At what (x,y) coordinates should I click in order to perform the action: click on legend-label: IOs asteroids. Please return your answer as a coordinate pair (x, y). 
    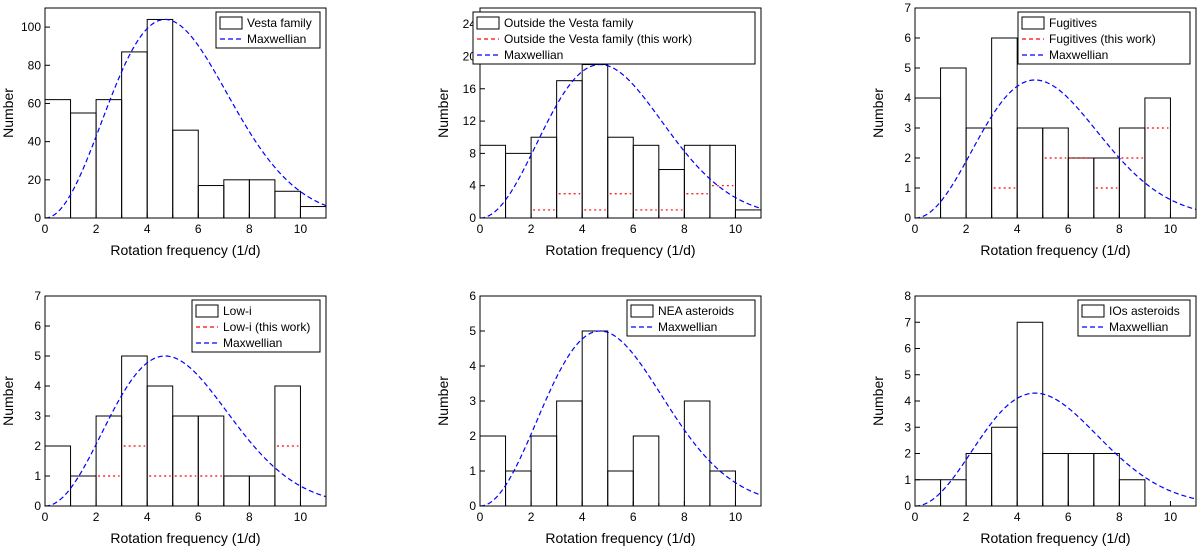
    Looking at the image, I should click on (1144, 311).